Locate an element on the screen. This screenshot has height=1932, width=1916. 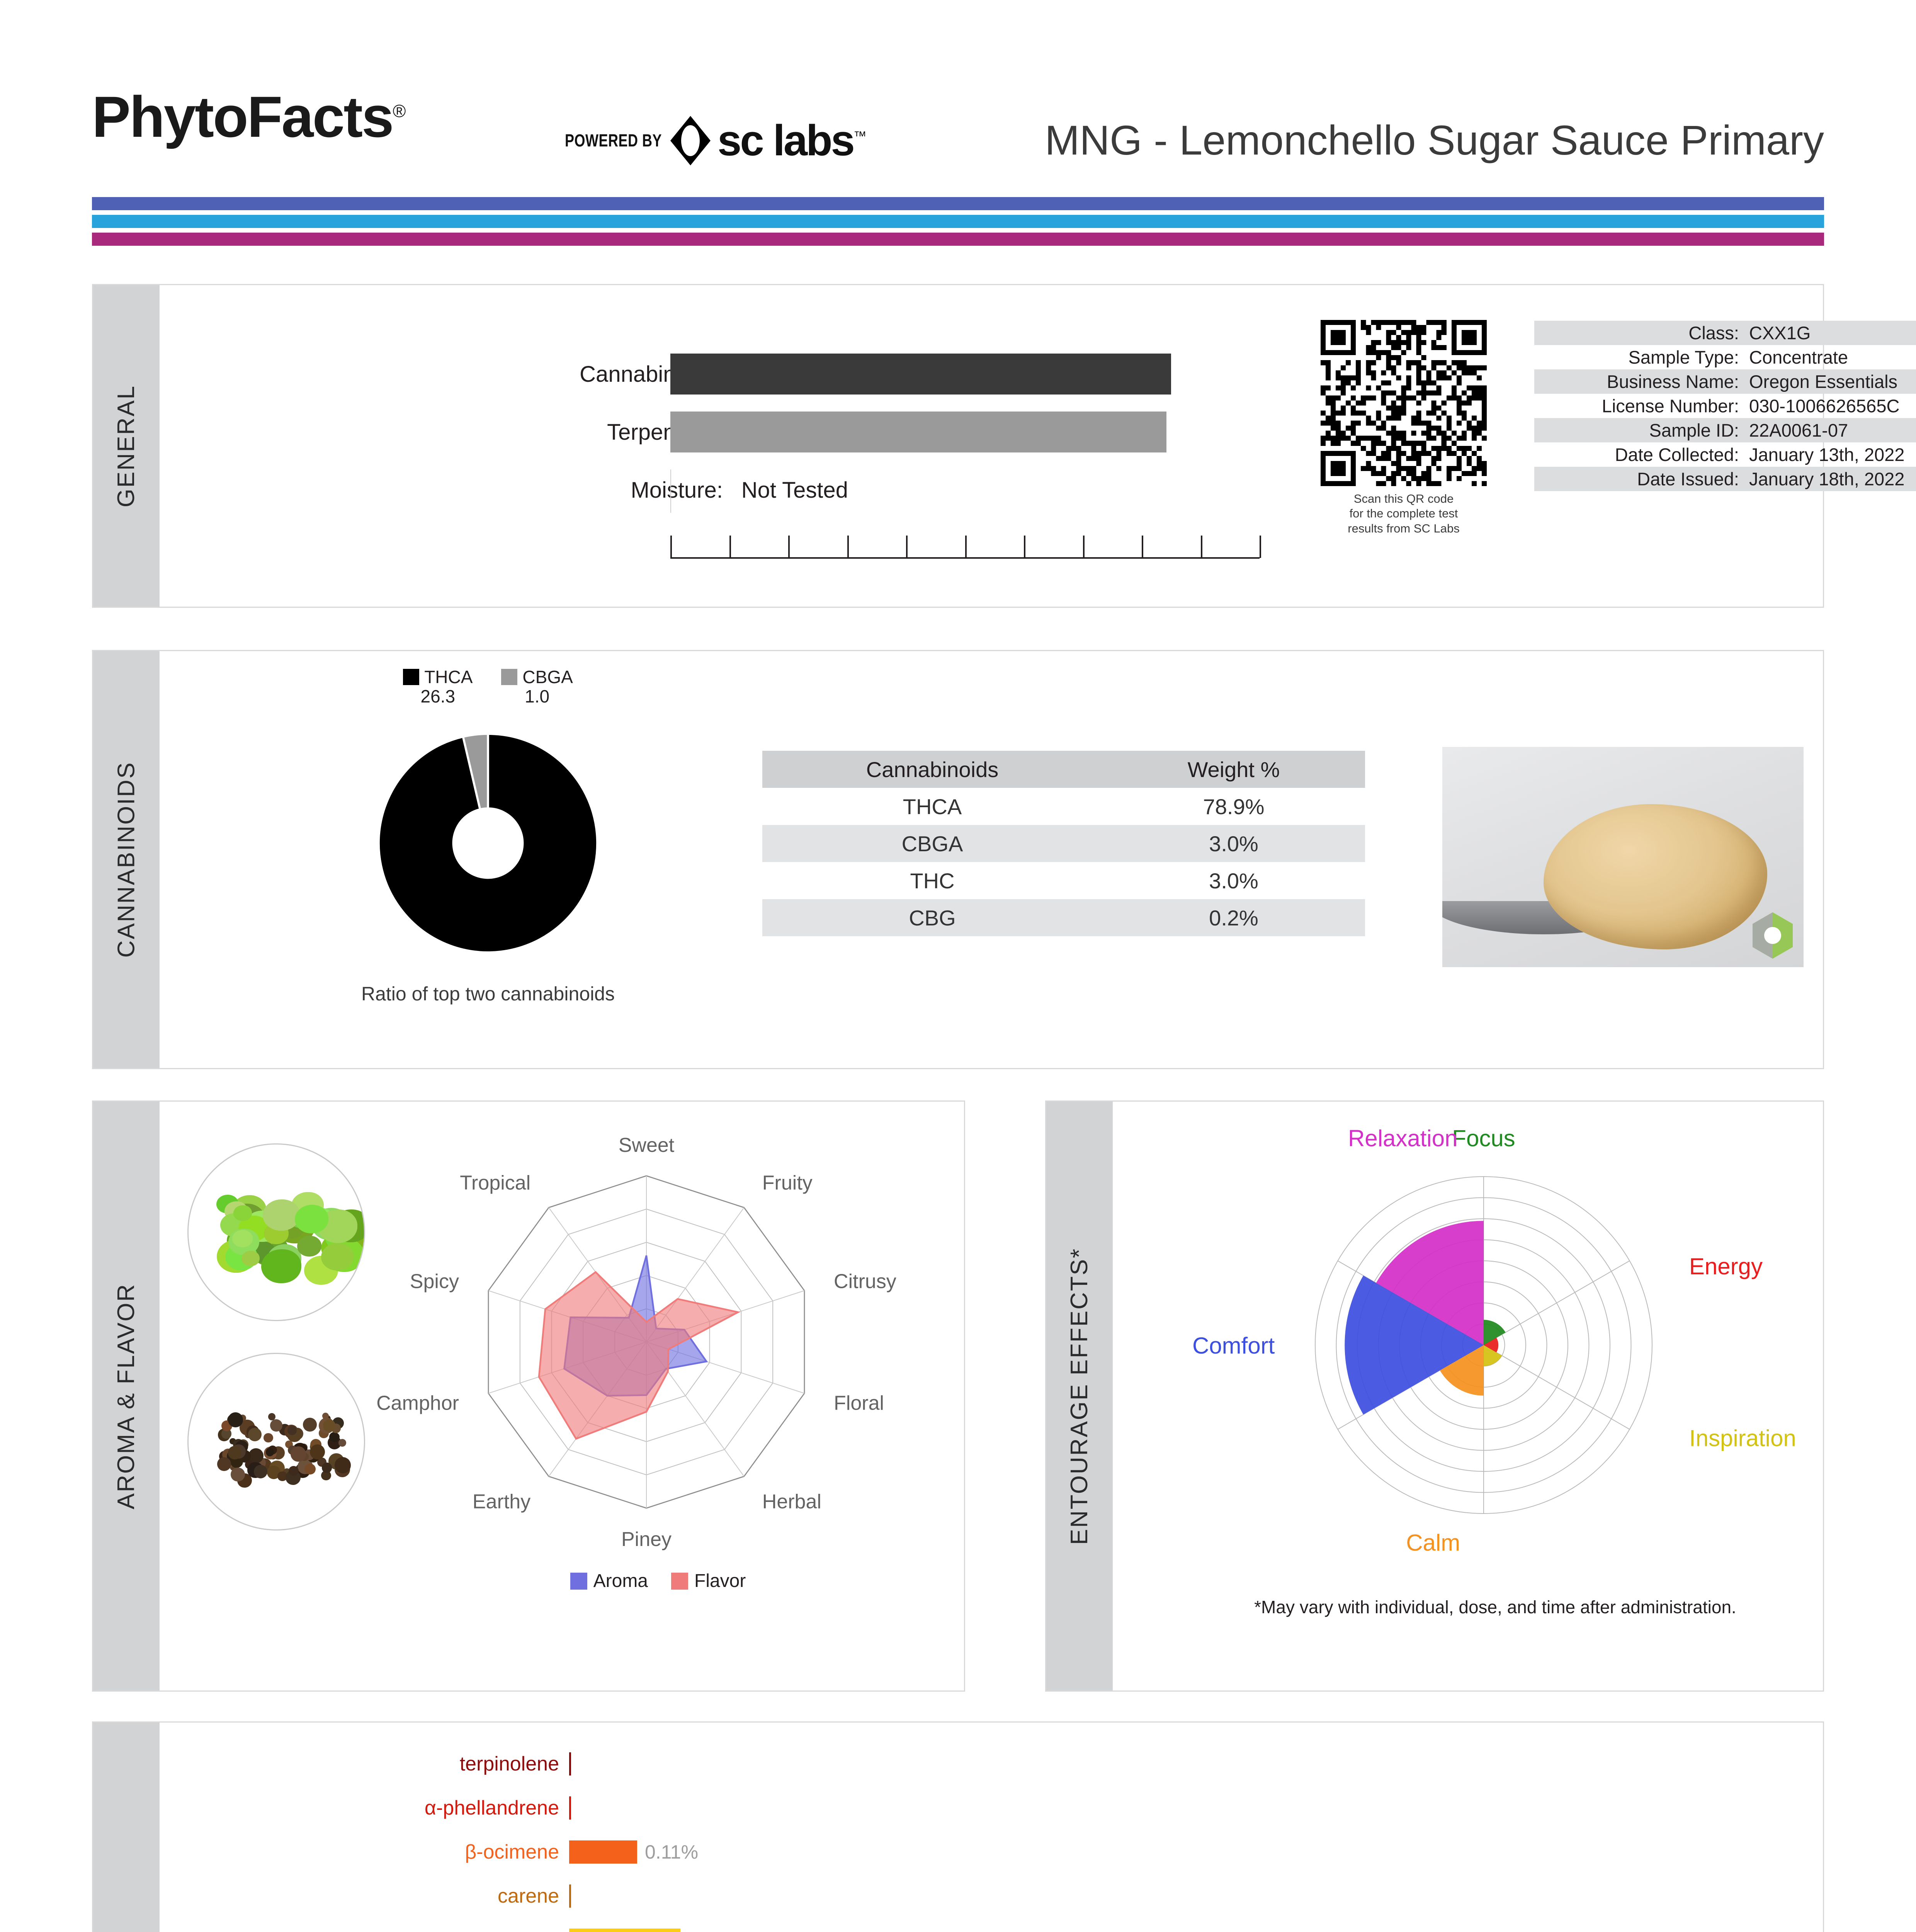
terpene-bar-wrap: 0.18% is located at coordinates (1184, 1925).